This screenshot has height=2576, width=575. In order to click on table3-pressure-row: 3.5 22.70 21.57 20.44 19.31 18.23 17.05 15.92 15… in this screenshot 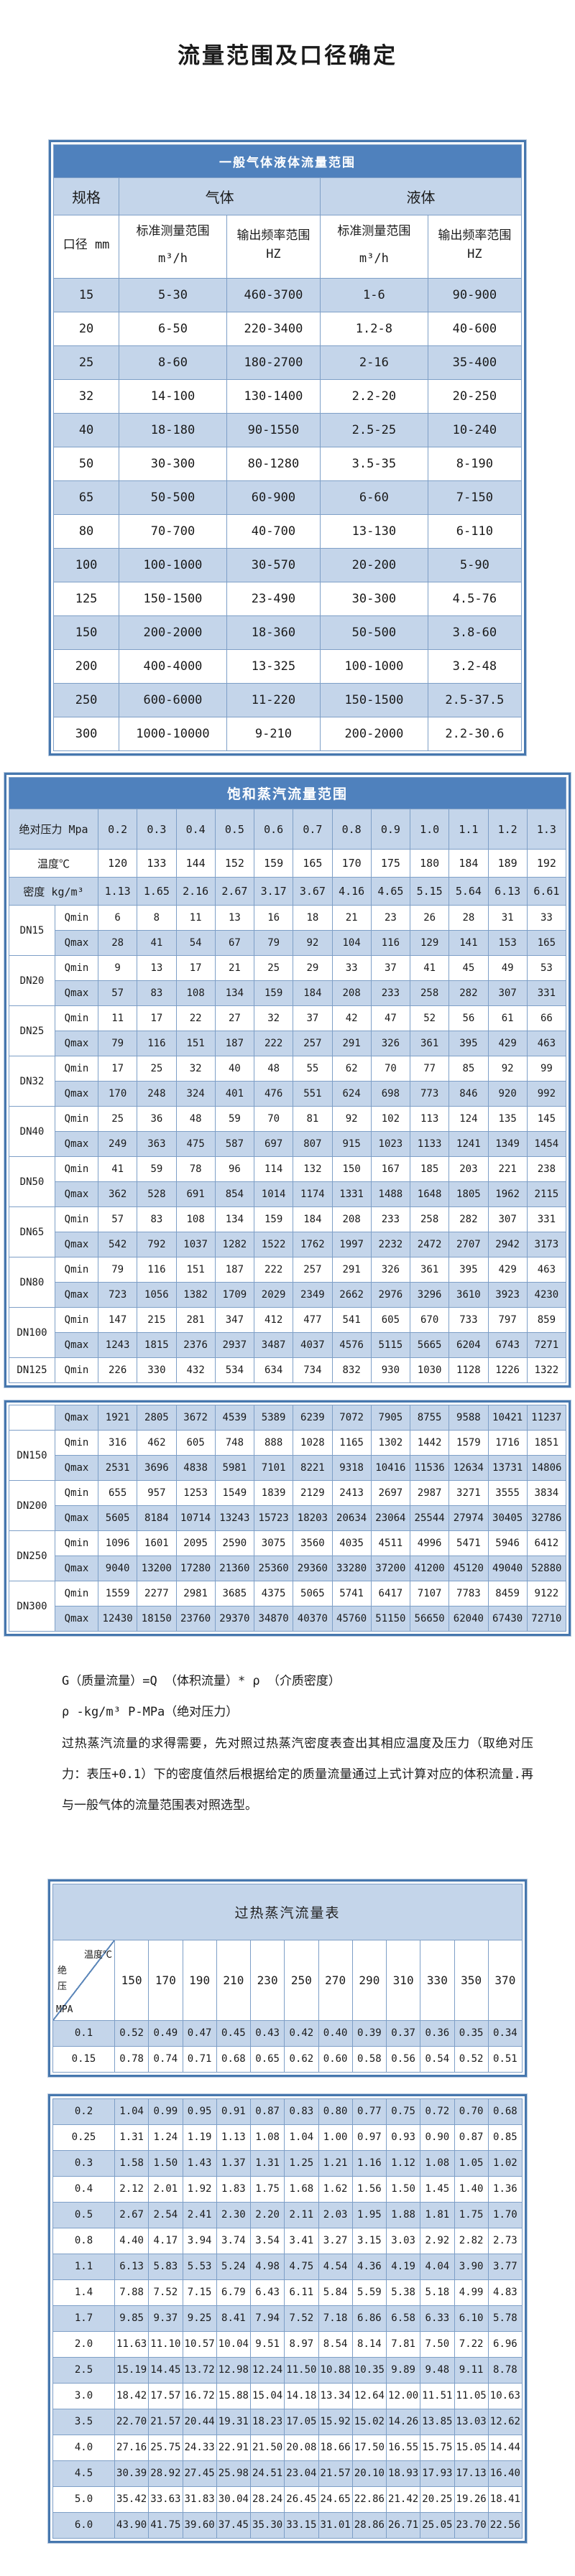, I will do `click(287, 2421)`.